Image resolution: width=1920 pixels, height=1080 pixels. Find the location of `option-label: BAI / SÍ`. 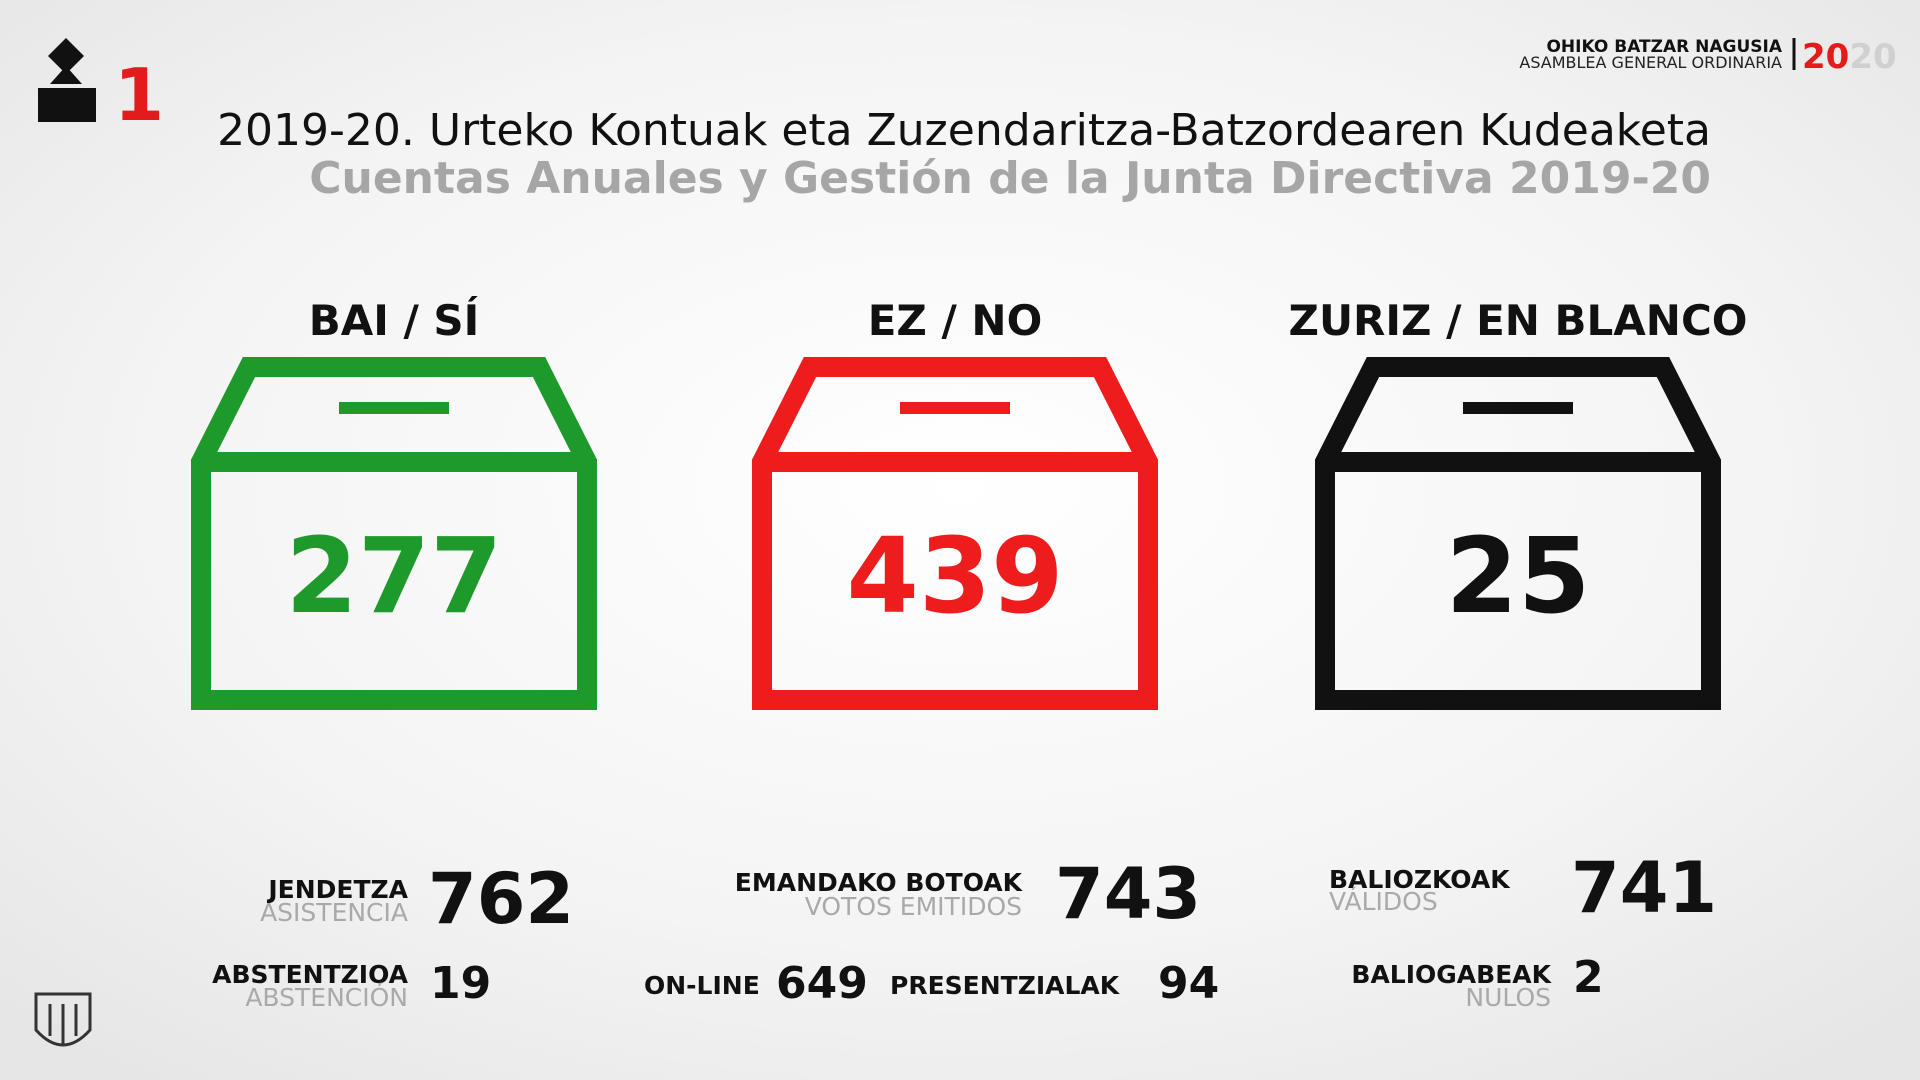

option-label: BAI / SÍ is located at coordinates (394, 320).